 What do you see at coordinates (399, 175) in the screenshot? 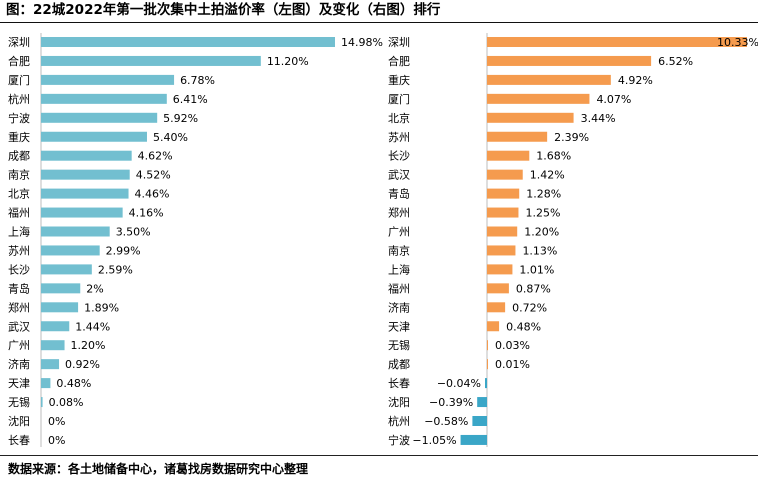
I see `right-category-label: 武汉` at bounding box center [399, 175].